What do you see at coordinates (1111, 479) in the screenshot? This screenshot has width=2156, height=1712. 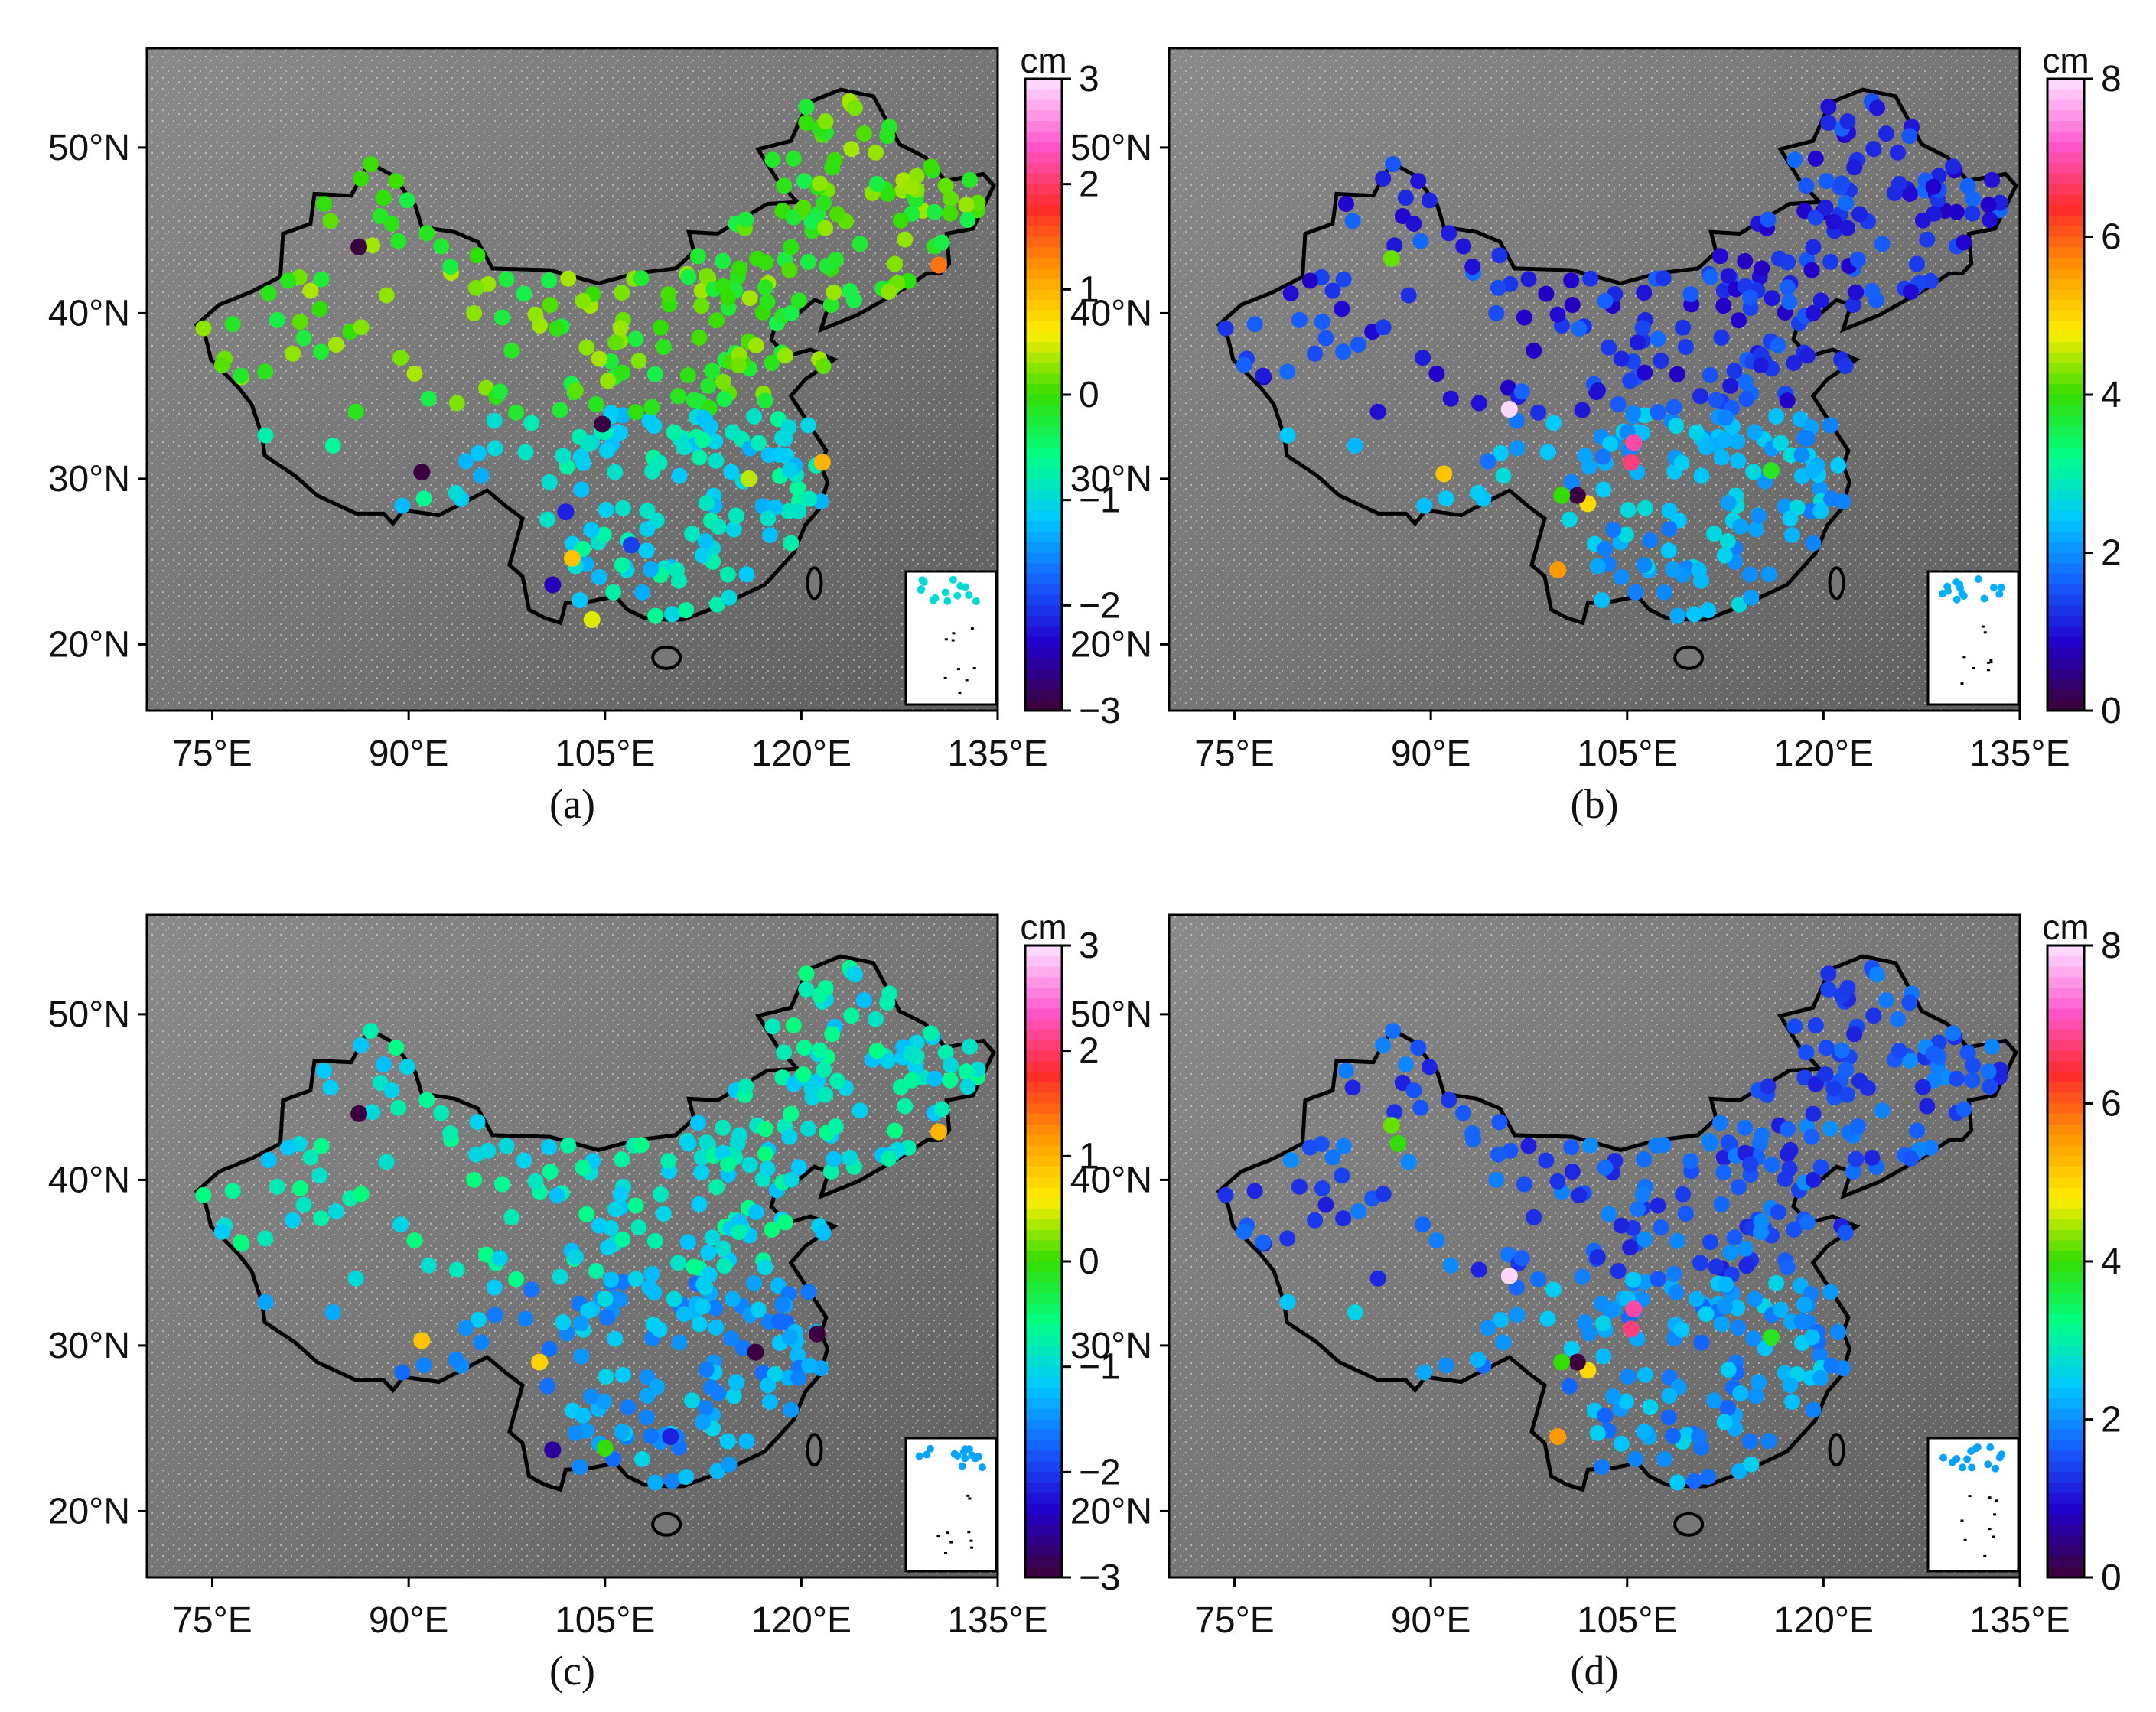 I see `lat-tick-label: 30°N` at bounding box center [1111, 479].